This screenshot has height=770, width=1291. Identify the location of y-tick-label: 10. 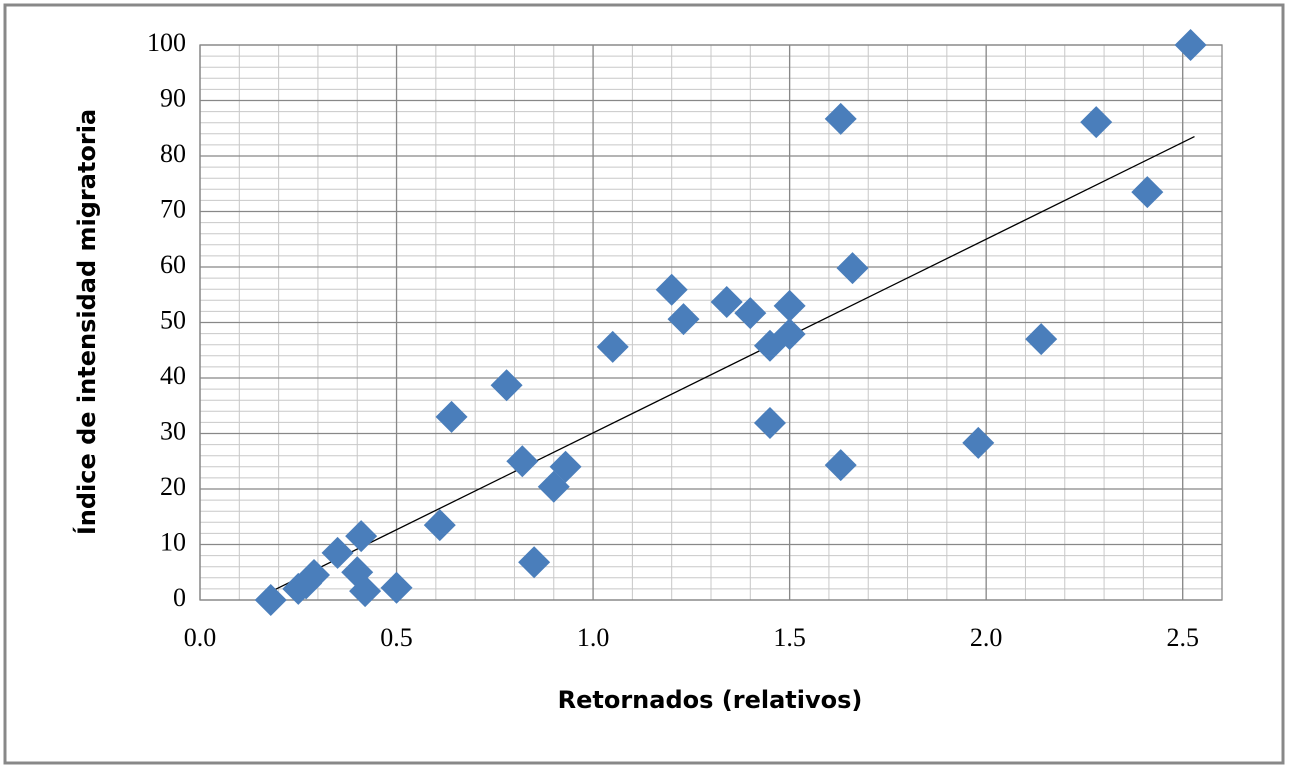
(173, 541).